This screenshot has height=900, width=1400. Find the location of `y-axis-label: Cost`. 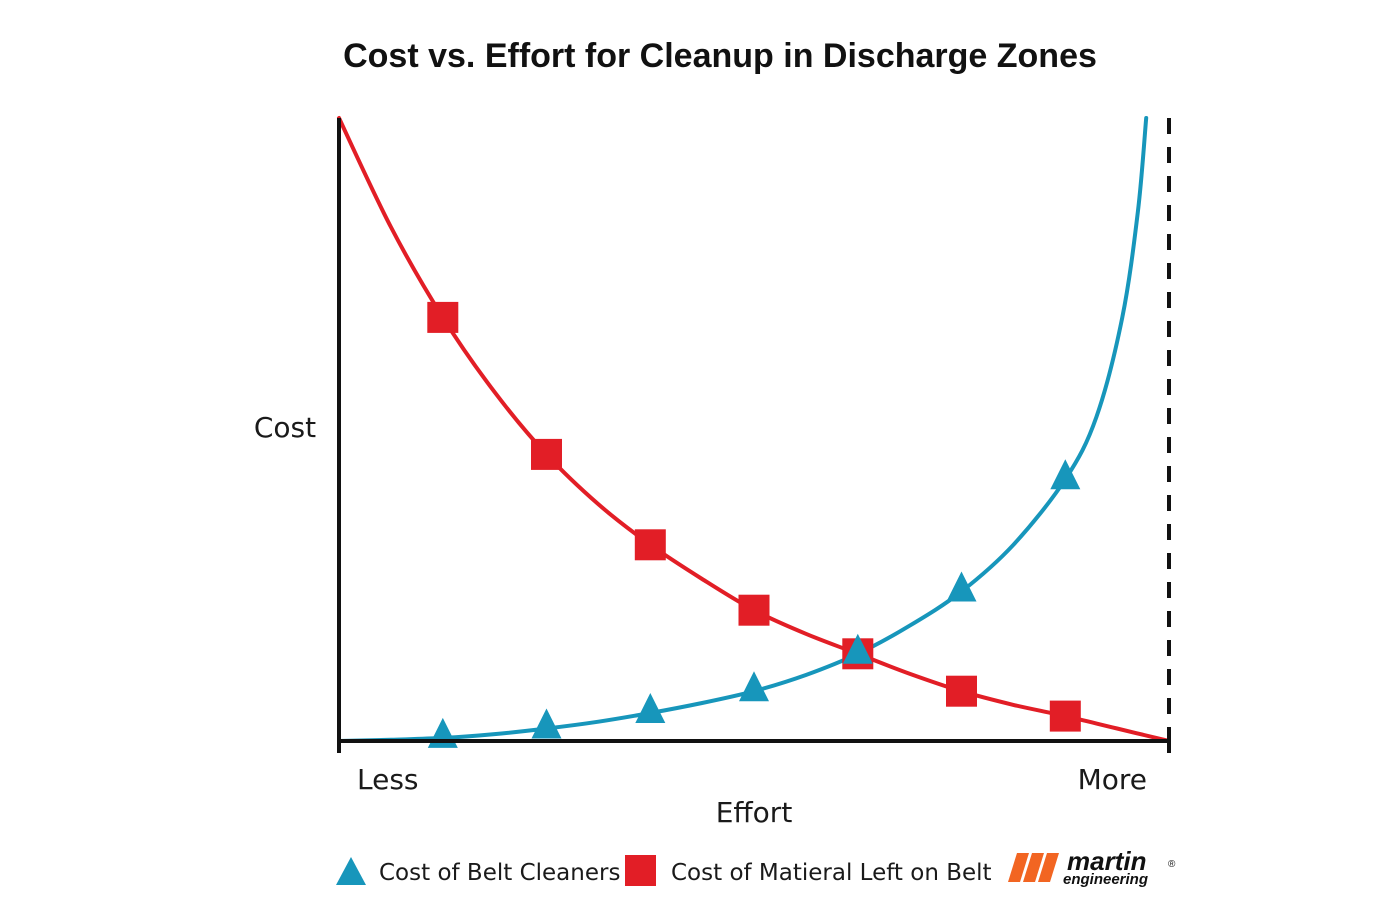

y-axis-label: Cost is located at coordinates (285, 427).